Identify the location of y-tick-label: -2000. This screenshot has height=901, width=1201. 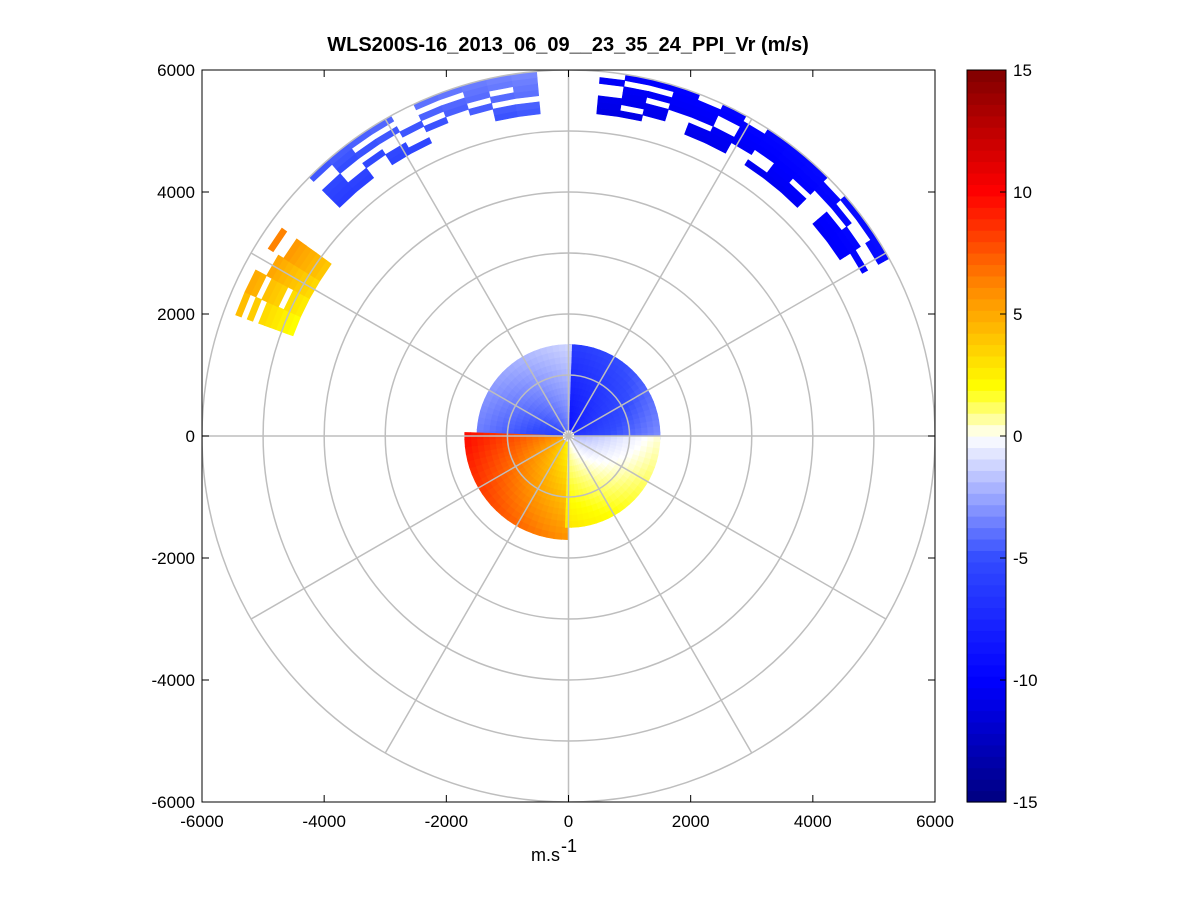
(173, 558).